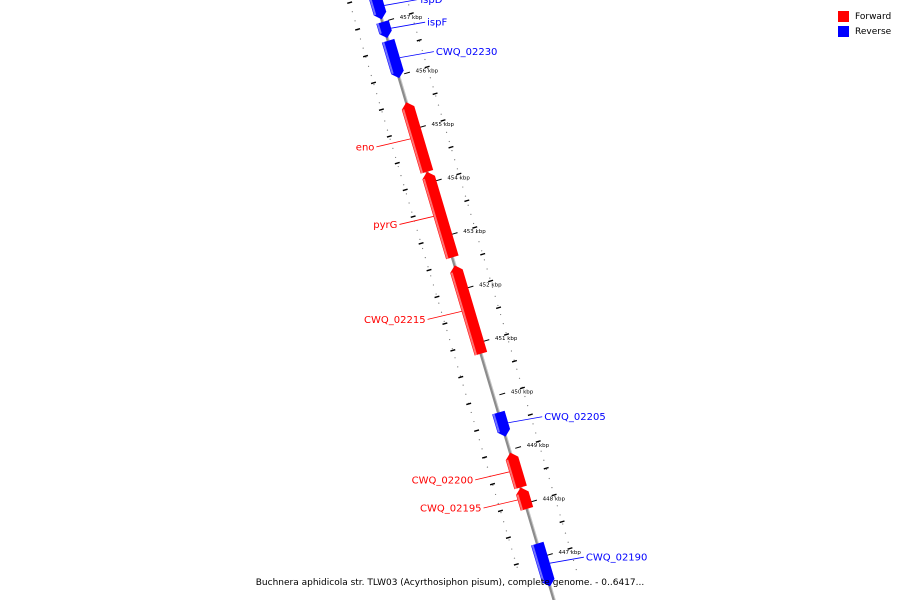  I want to click on legend-label-forward: Forward, so click(873, 16).